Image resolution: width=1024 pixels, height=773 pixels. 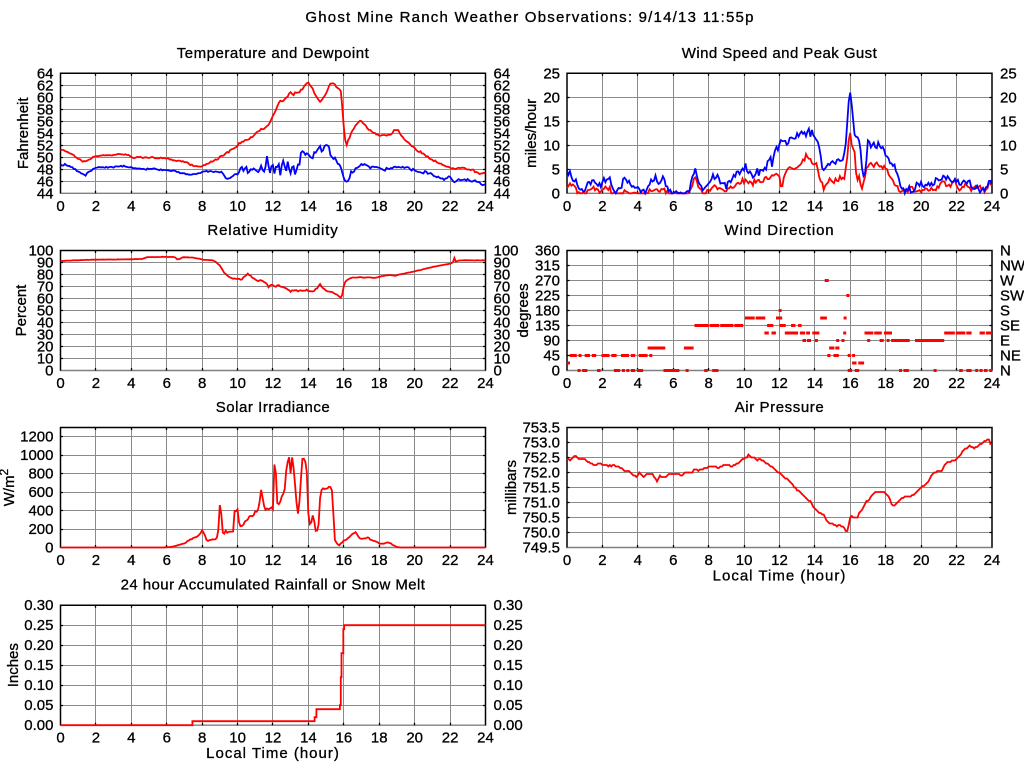 What do you see at coordinates (45, 121) in the screenshot?
I see `svg-text: 56` at bounding box center [45, 121].